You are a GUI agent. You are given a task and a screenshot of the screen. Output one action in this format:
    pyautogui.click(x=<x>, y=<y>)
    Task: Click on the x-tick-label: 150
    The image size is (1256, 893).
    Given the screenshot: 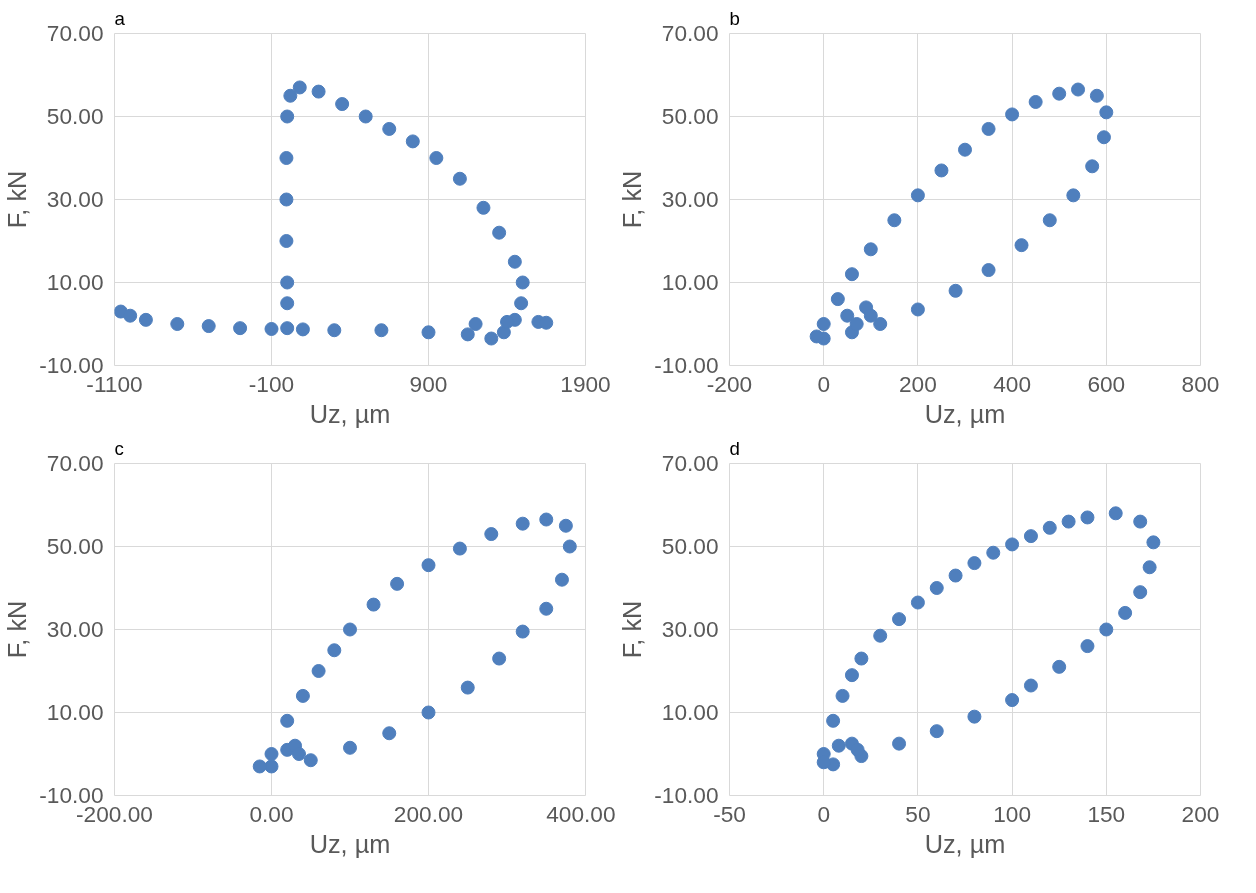 What is the action you would take?
    pyautogui.click(x=1106, y=813)
    